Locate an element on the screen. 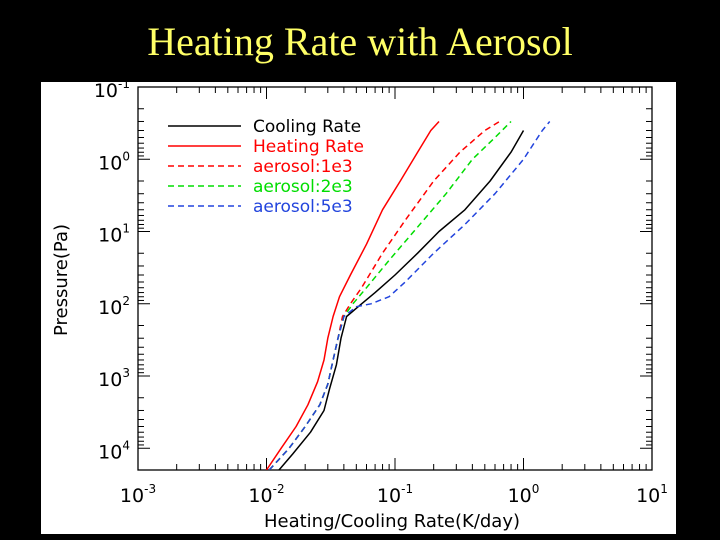 The width and height of the screenshot is (720, 540). y-tick-label: 10-1 is located at coordinates (112, 92).